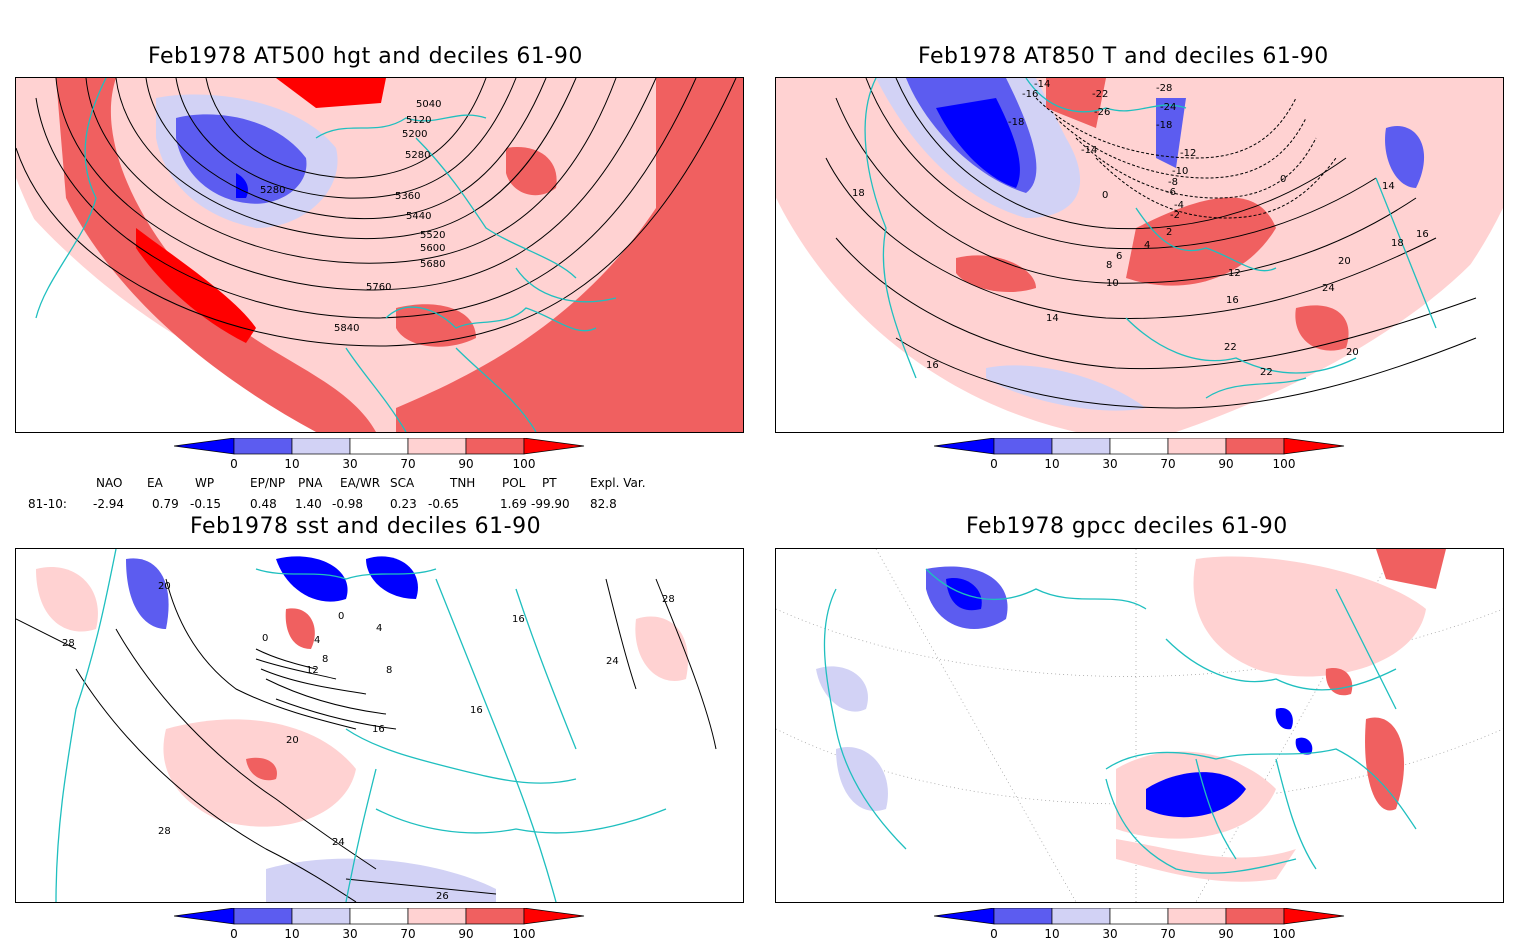  What do you see at coordinates (1175, 215) in the screenshot?
I see `contour-label: -2` at bounding box center [1175, 215].